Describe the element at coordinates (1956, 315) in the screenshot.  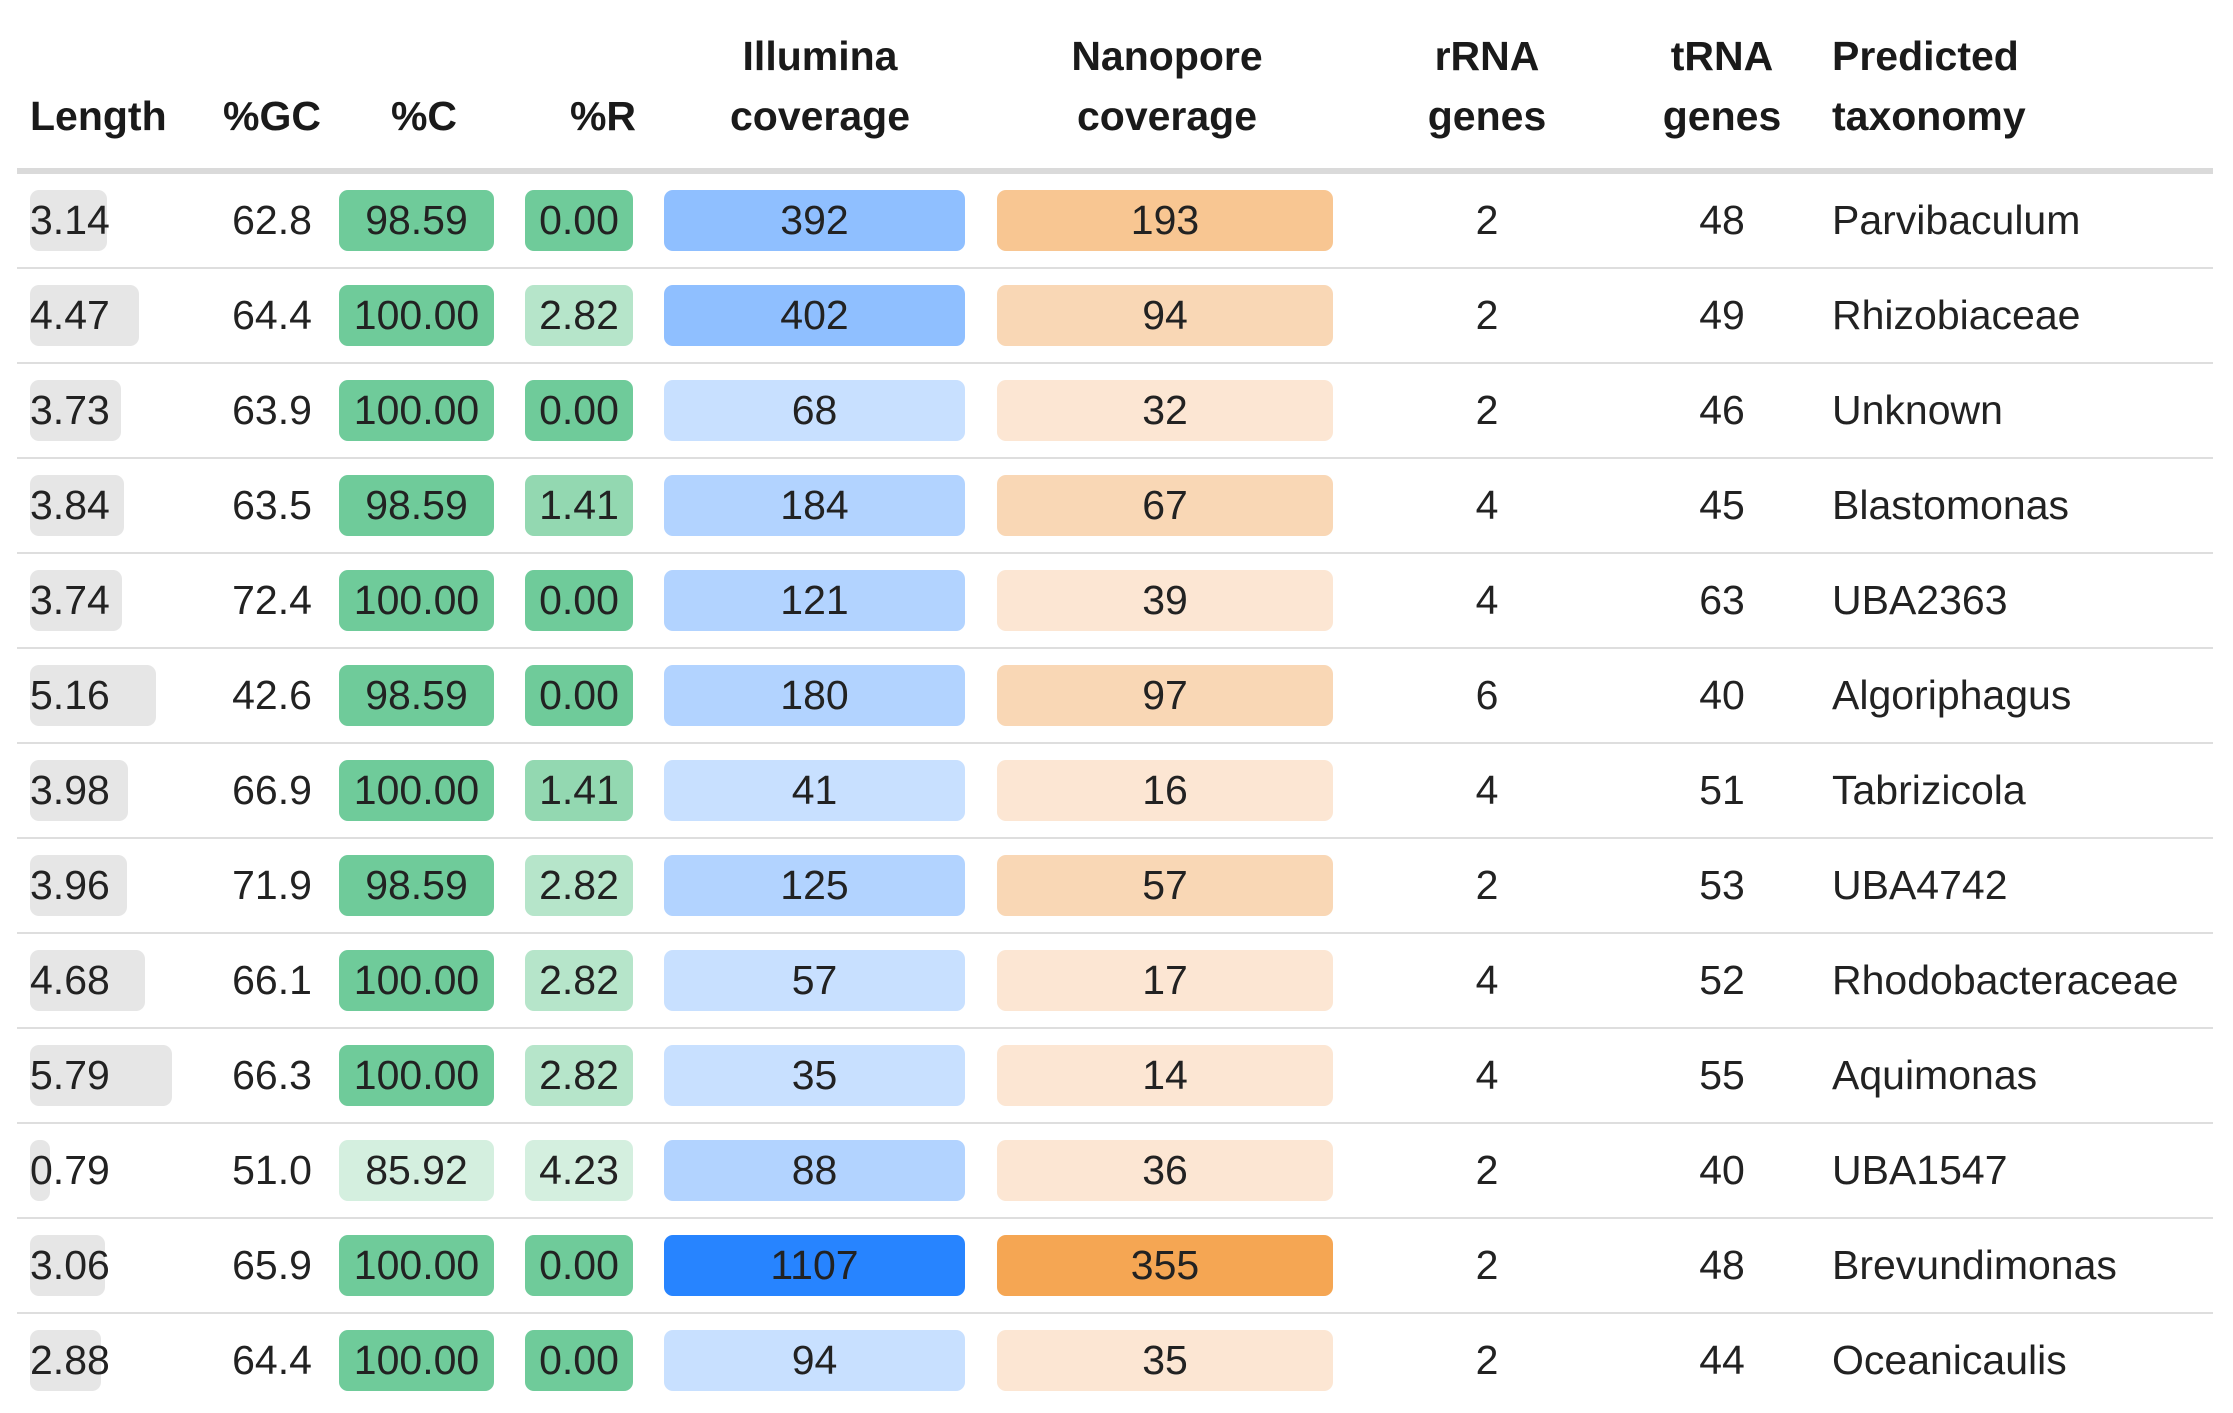
I see `cell-taxonomy: Rhizobiaceae` at that location.